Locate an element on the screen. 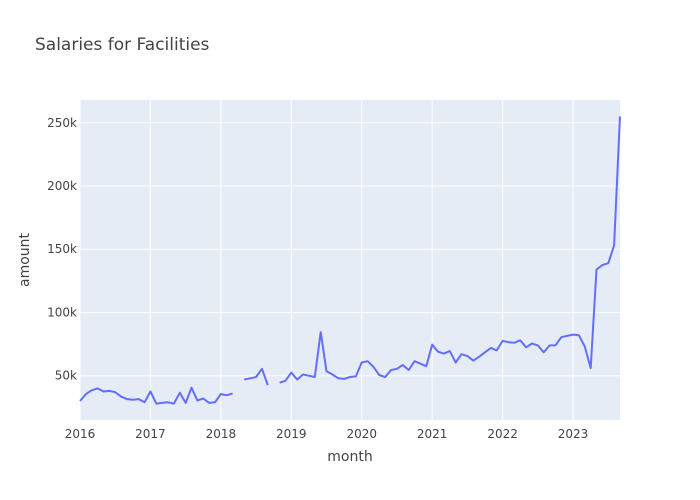  y-axis-title: amount is located at coordinates (25, 259).